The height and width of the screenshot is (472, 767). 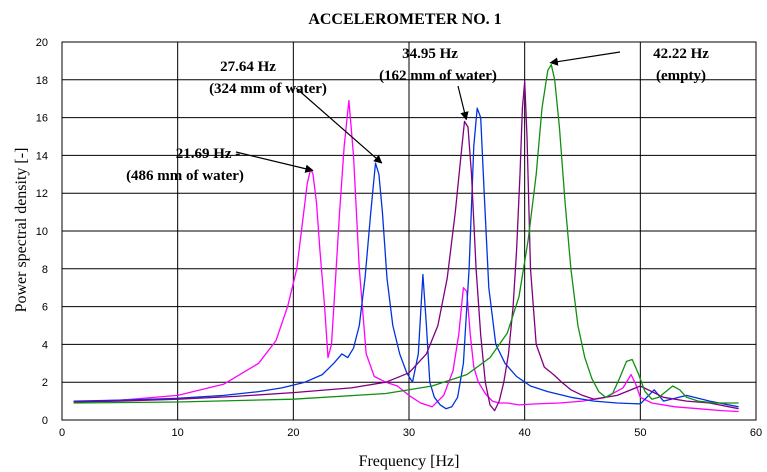 I want to click on chart-title: ACCELEROMETER NO. 1, so click(x=404, y=19).